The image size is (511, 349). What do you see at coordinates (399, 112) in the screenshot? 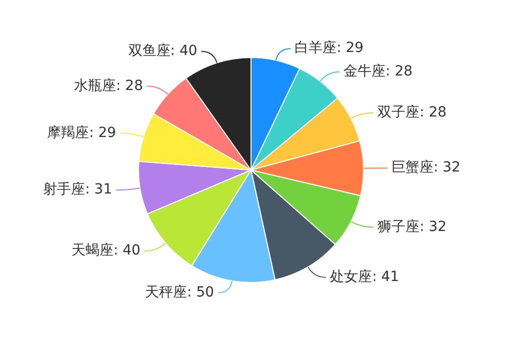
I see `slice-label: 双子座` at bounding box center [399, 112].